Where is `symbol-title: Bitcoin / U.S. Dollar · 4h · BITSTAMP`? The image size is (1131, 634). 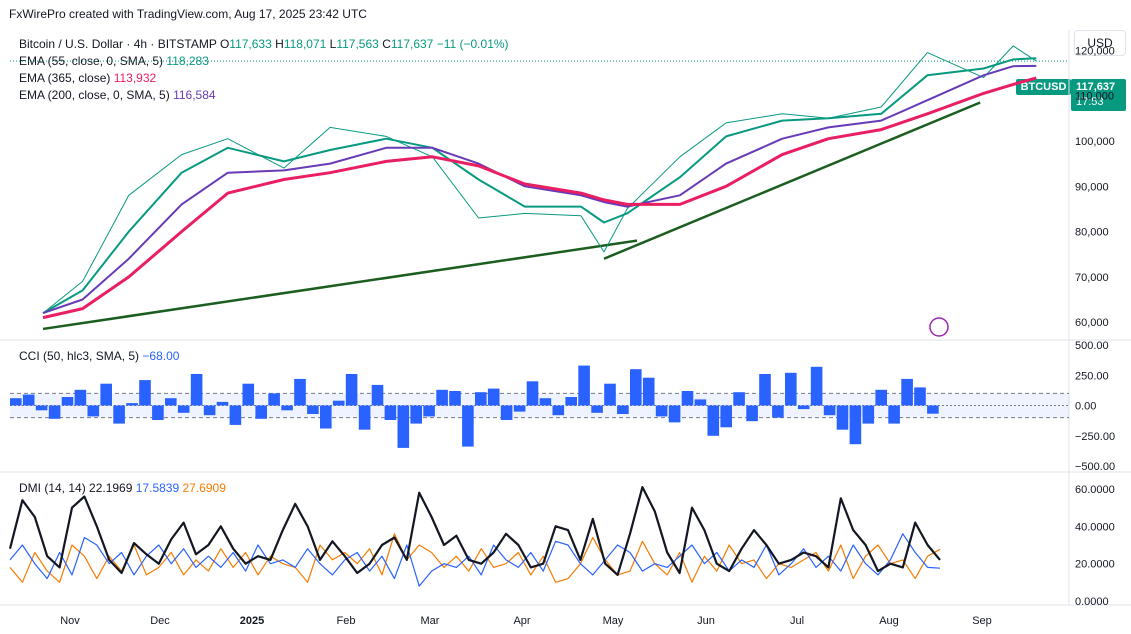
symbol-title: Bitcoin / U.S. Dollar · 4h · BITSTAMP is located at coordinates (118, 44).